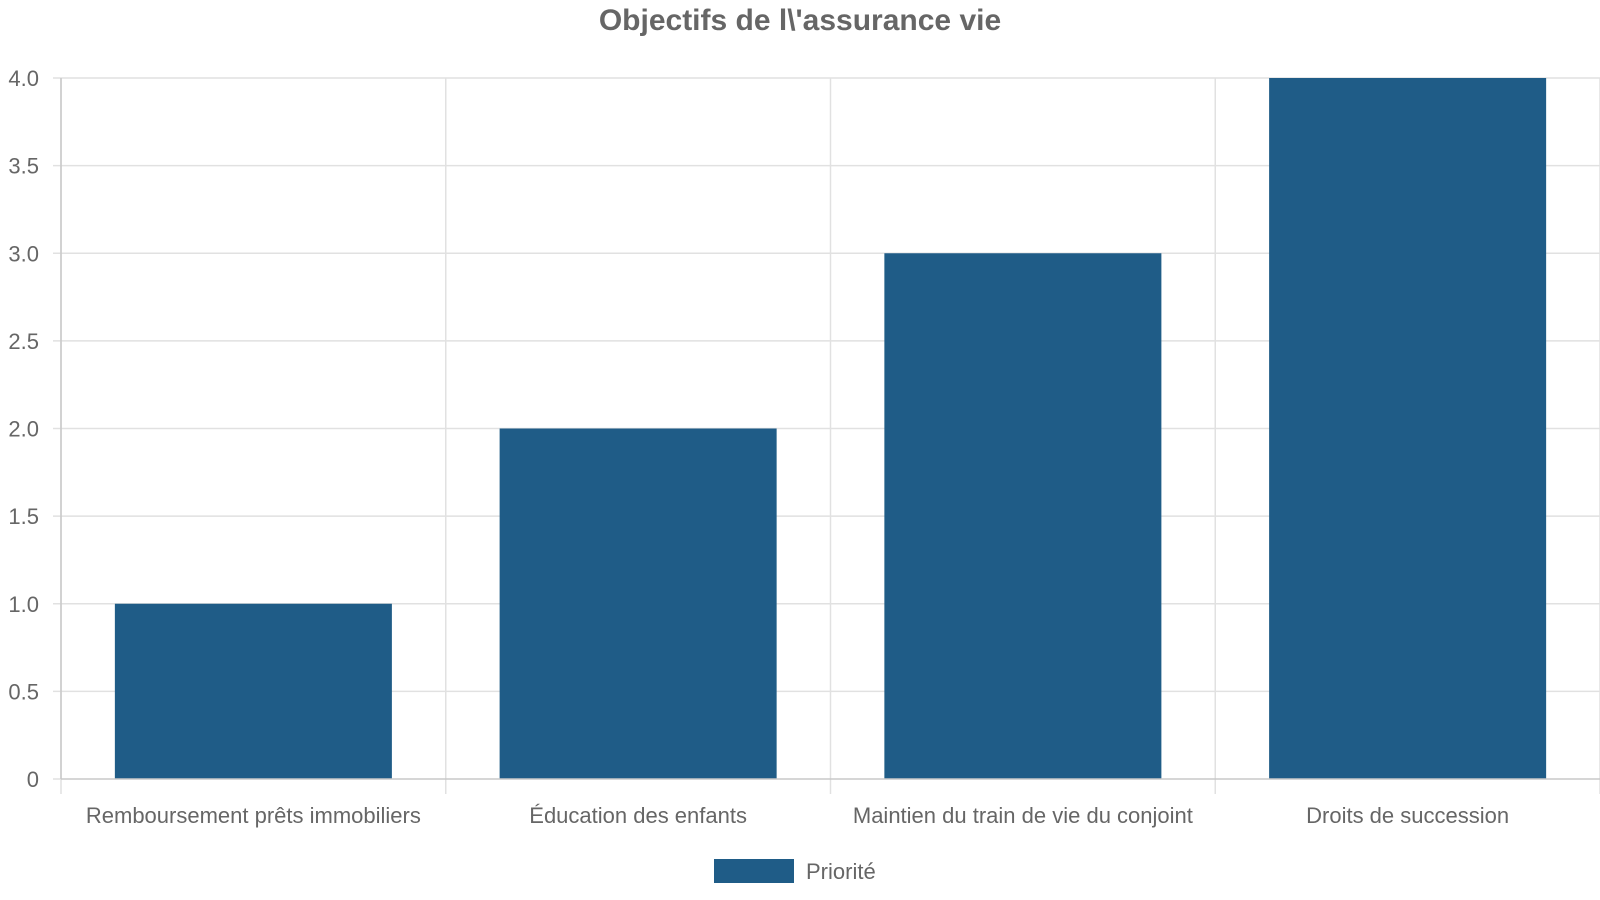 This screenshot has width=1600, height=900. What do you see at coordinates (795, 871) in the screenshot?
I see `legend: Priorité` at bounding box center [795, 871].